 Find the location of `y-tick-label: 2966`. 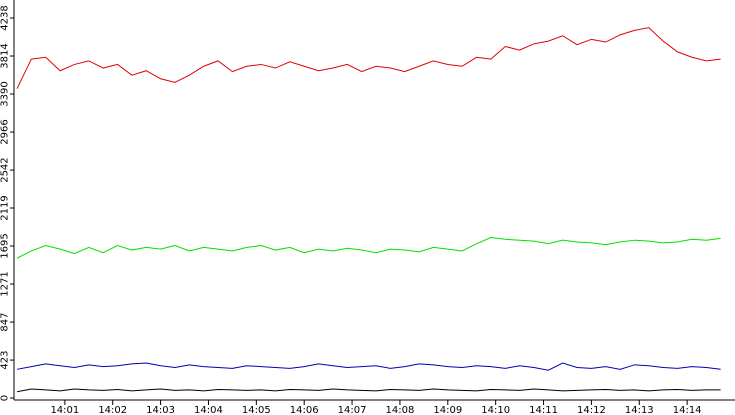

y-tick-label: 2966 is located at coordinates (5, 131).